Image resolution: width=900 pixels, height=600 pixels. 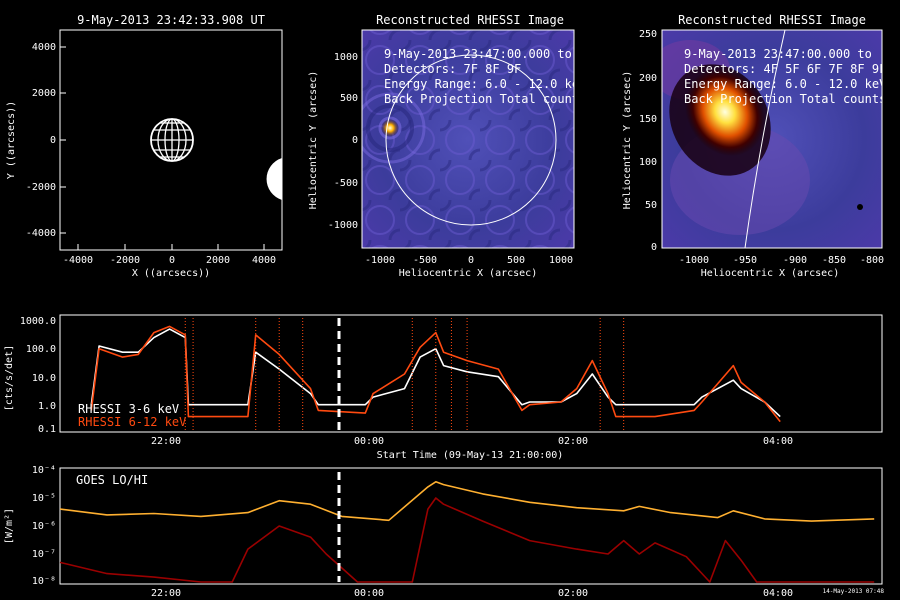 I want to click on svg-text: 100, so click(x=648, y=162).